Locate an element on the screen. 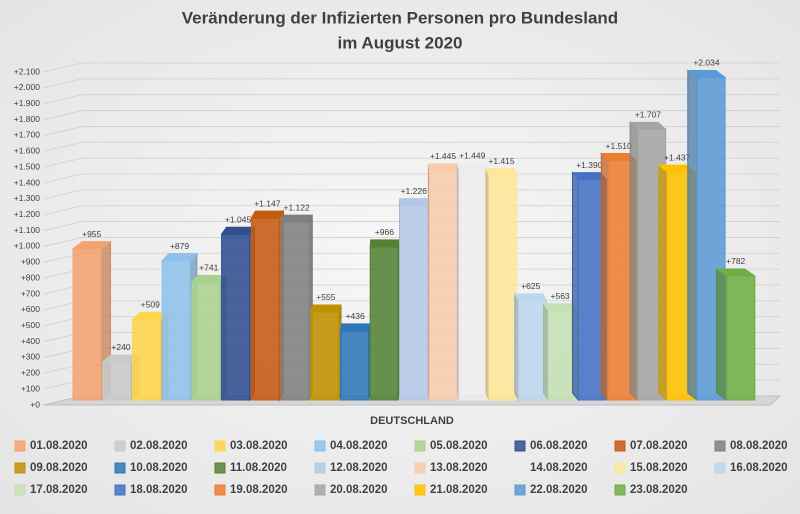  legend-label: 23.08.2020 is located at coordinates (659, 490).